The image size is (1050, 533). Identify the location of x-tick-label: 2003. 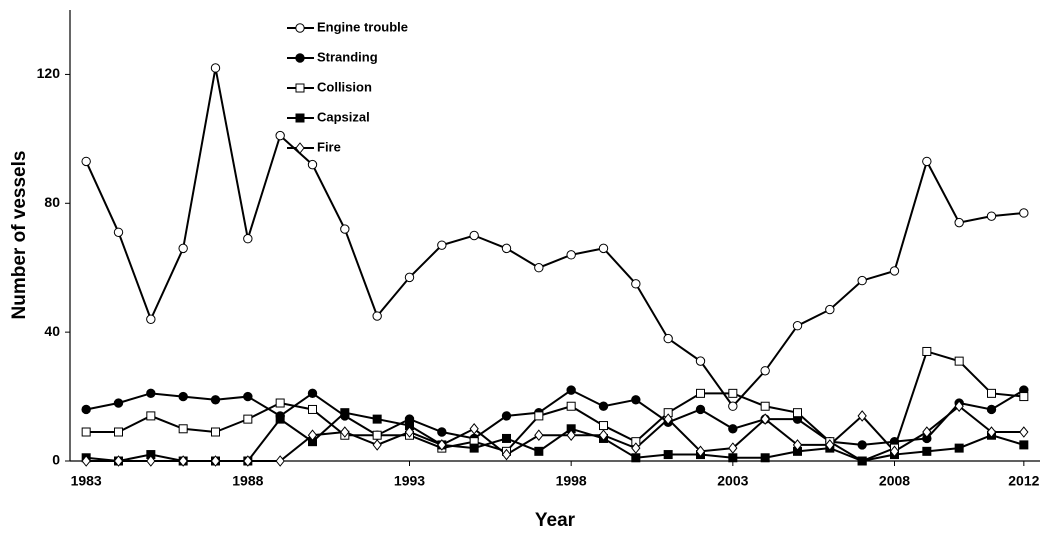
(732, 481).